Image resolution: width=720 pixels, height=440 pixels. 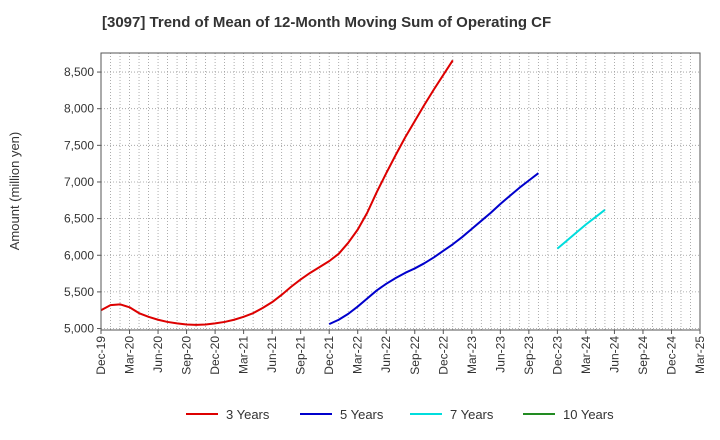 I want to click on y-tick-label: 5,500, so click(x=79, y=292).